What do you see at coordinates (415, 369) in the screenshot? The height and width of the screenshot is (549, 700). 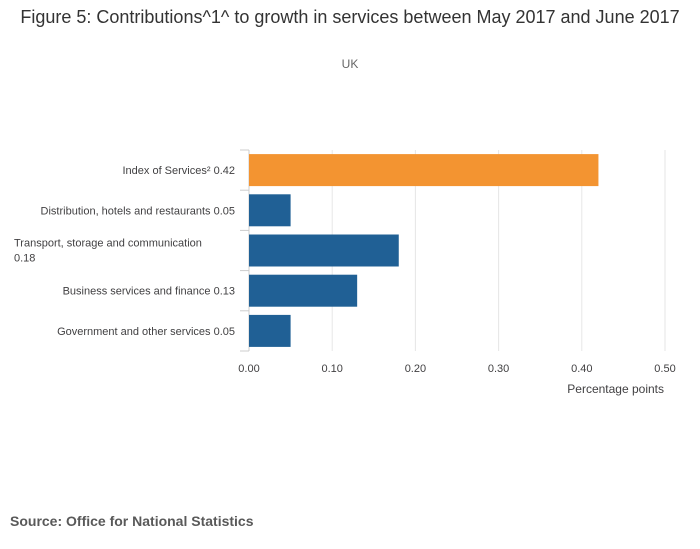 I see `x-tick-label: 0.20` at bounding box center [415, 369].